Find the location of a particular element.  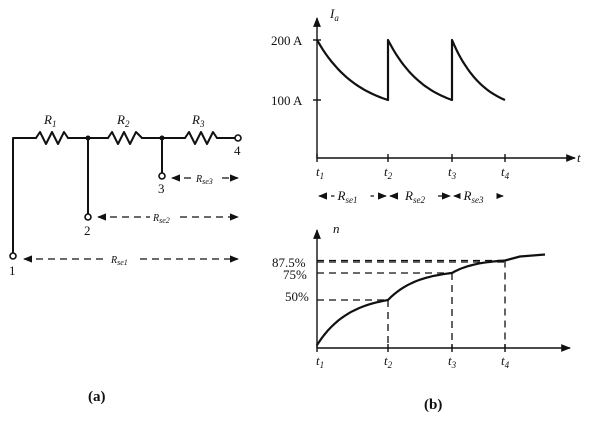

current-xtick-label-4: t4 is located at coordinates (505, 172).